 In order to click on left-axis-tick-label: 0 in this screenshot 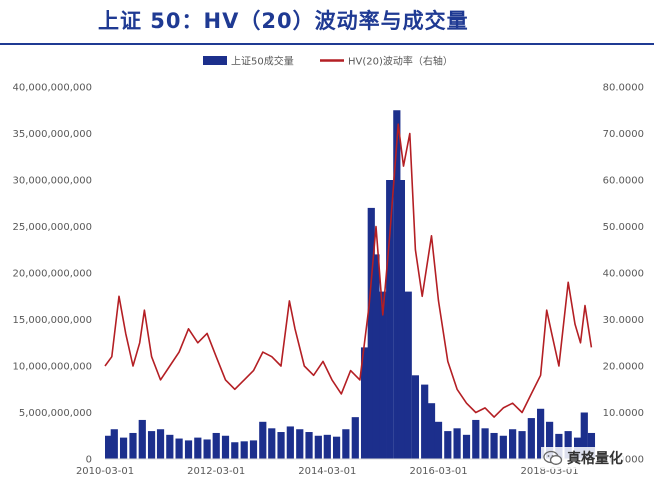, I will do `click(89, 460)`.